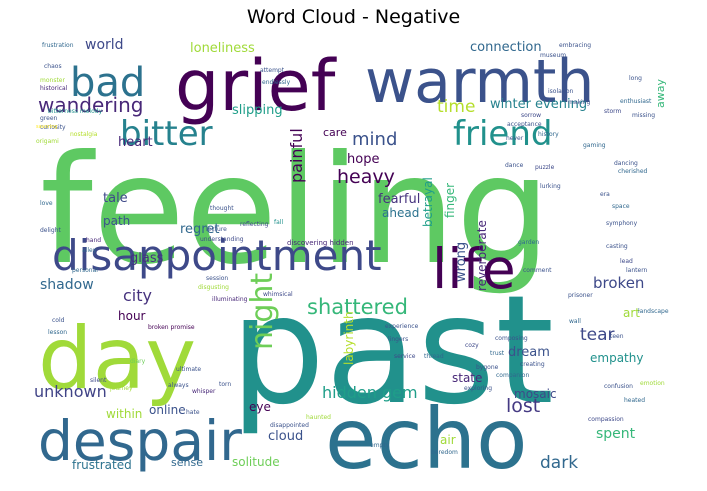 The image size is (707, 491). I want to click on word-labyrinth: labyrinth, so click(349, 338).